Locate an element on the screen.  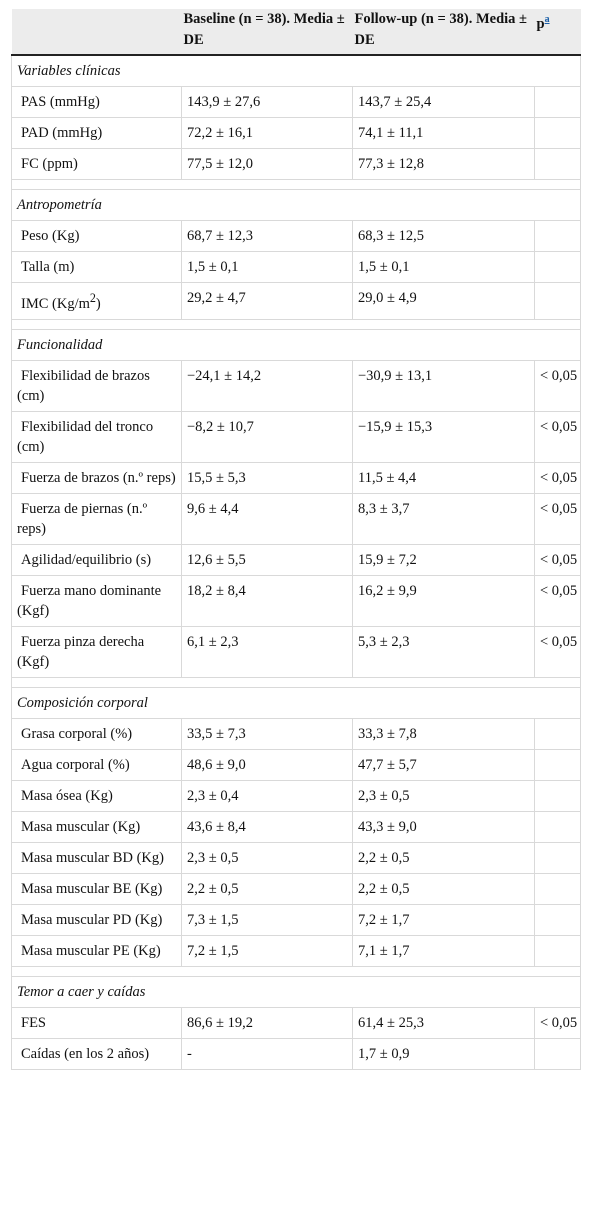
row-label: IMC (Kg/m2) is located at coordinates (96, 301).